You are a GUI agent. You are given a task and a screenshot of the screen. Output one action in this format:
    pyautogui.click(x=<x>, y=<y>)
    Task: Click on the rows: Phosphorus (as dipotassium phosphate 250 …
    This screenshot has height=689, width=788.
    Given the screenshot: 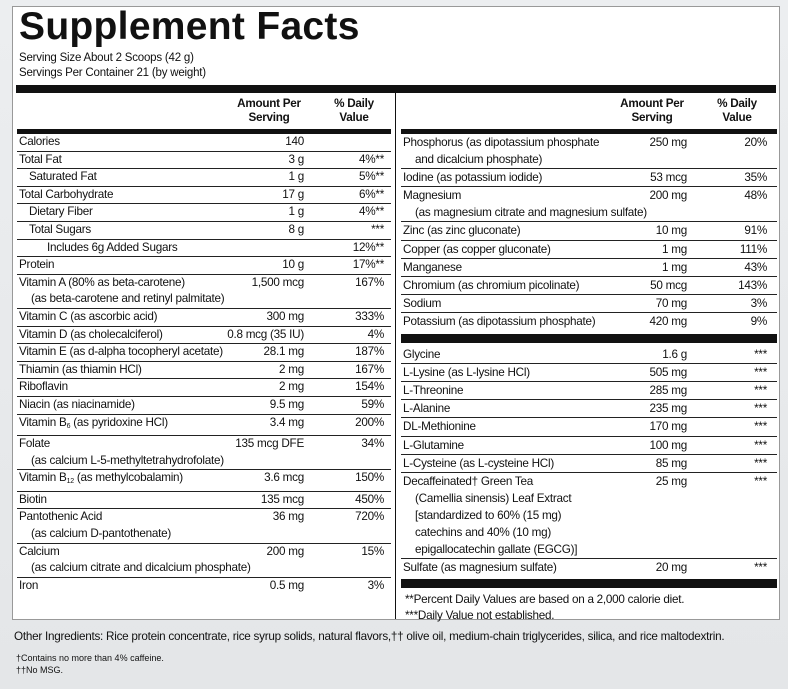 What is the action you would take?
    pyautogui.click(x=589, y=232)
    